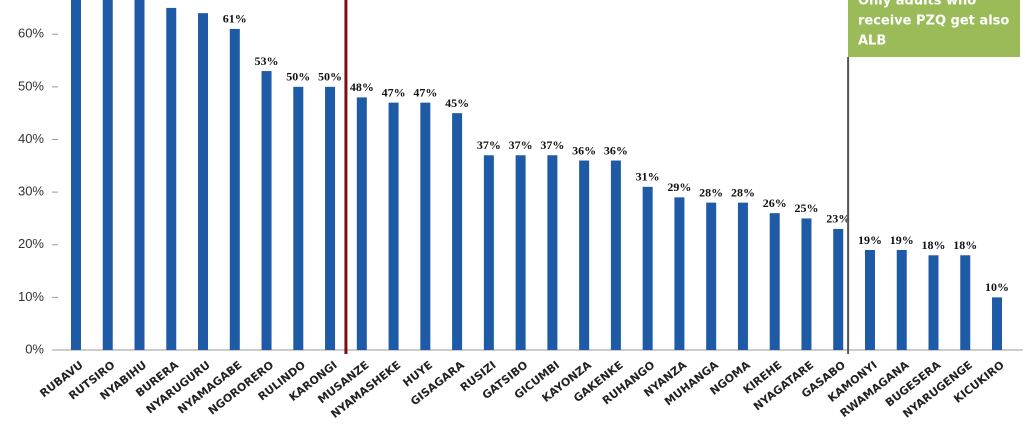 This screenshot has height=439, width=1025. I want to click on annotation: ALB, so click(872, 41).